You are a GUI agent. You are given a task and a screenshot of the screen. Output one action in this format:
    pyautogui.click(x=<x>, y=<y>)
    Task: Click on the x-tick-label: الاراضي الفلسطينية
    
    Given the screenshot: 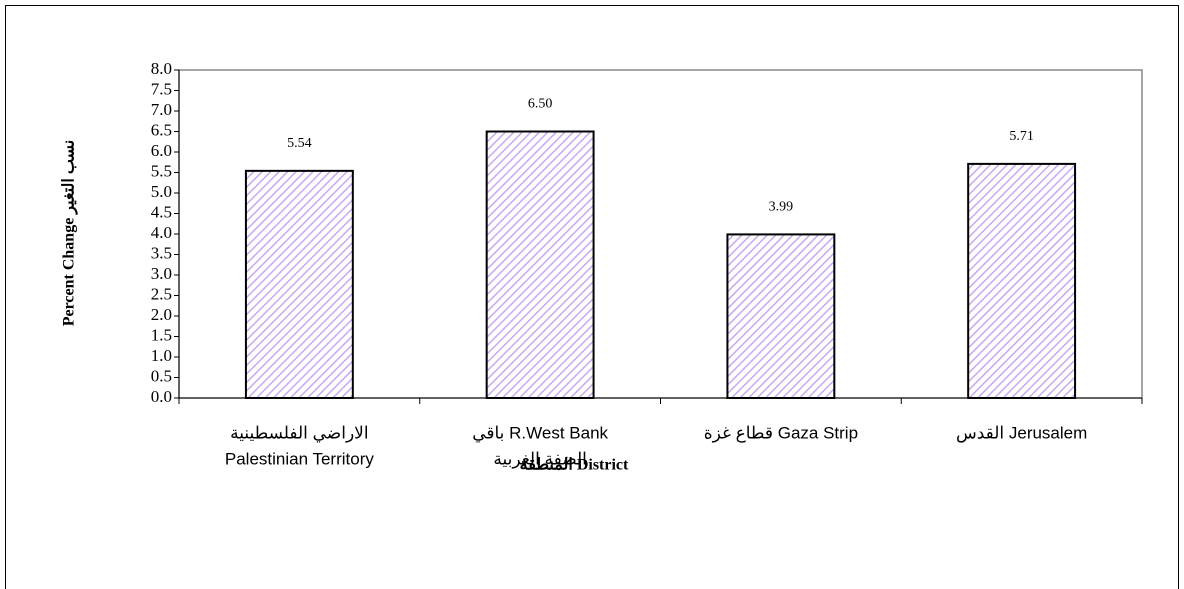 What is the action you would take?
    pyautogui.click(x=299, y=433)
    